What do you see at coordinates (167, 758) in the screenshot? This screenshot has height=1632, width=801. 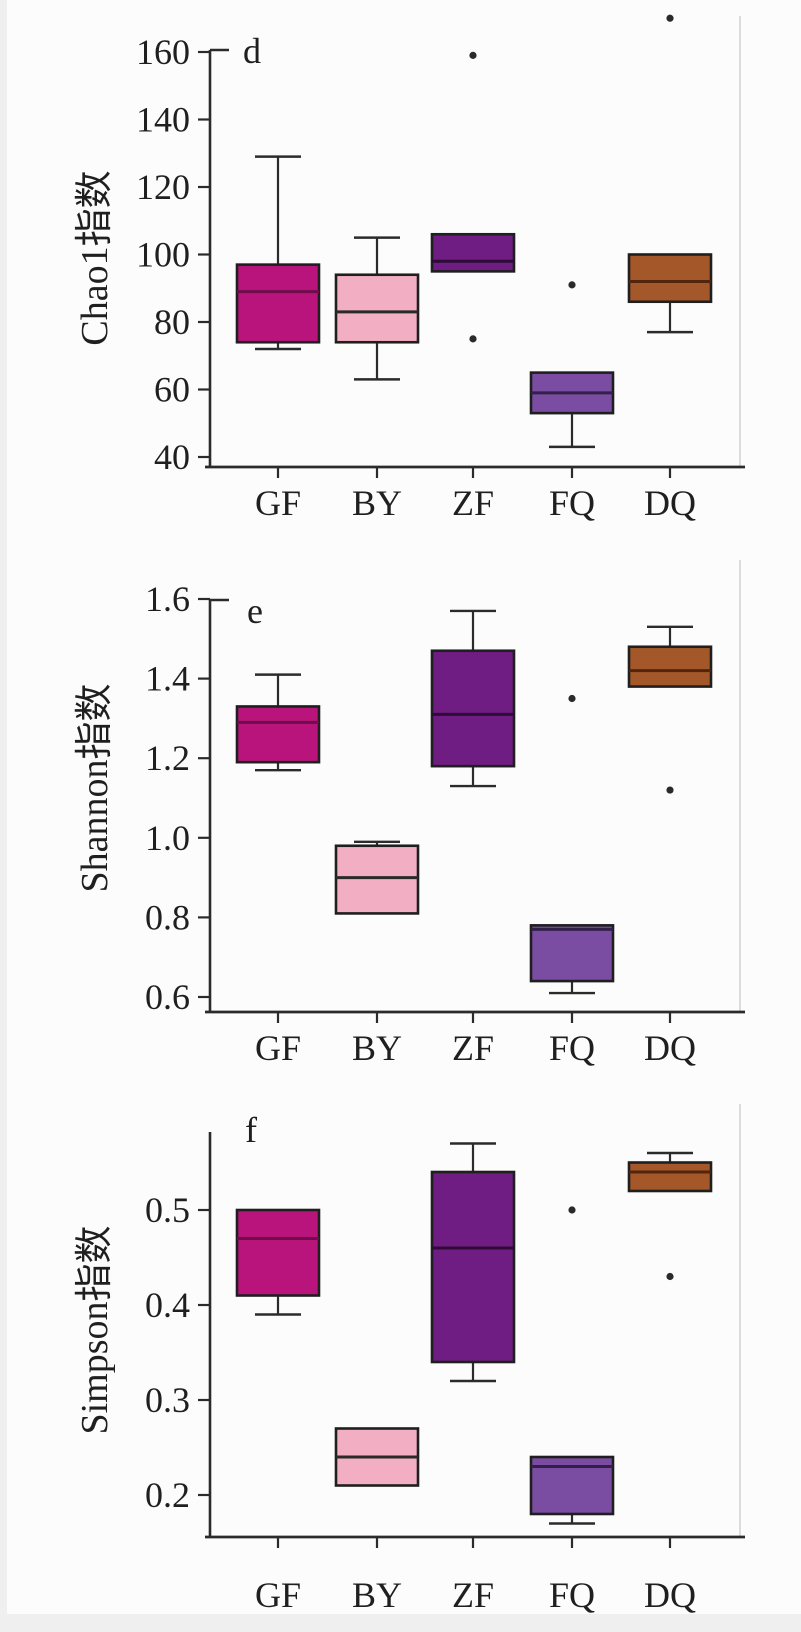 I see `y-tick-label: 1.2` at bounding box center [167, 758].